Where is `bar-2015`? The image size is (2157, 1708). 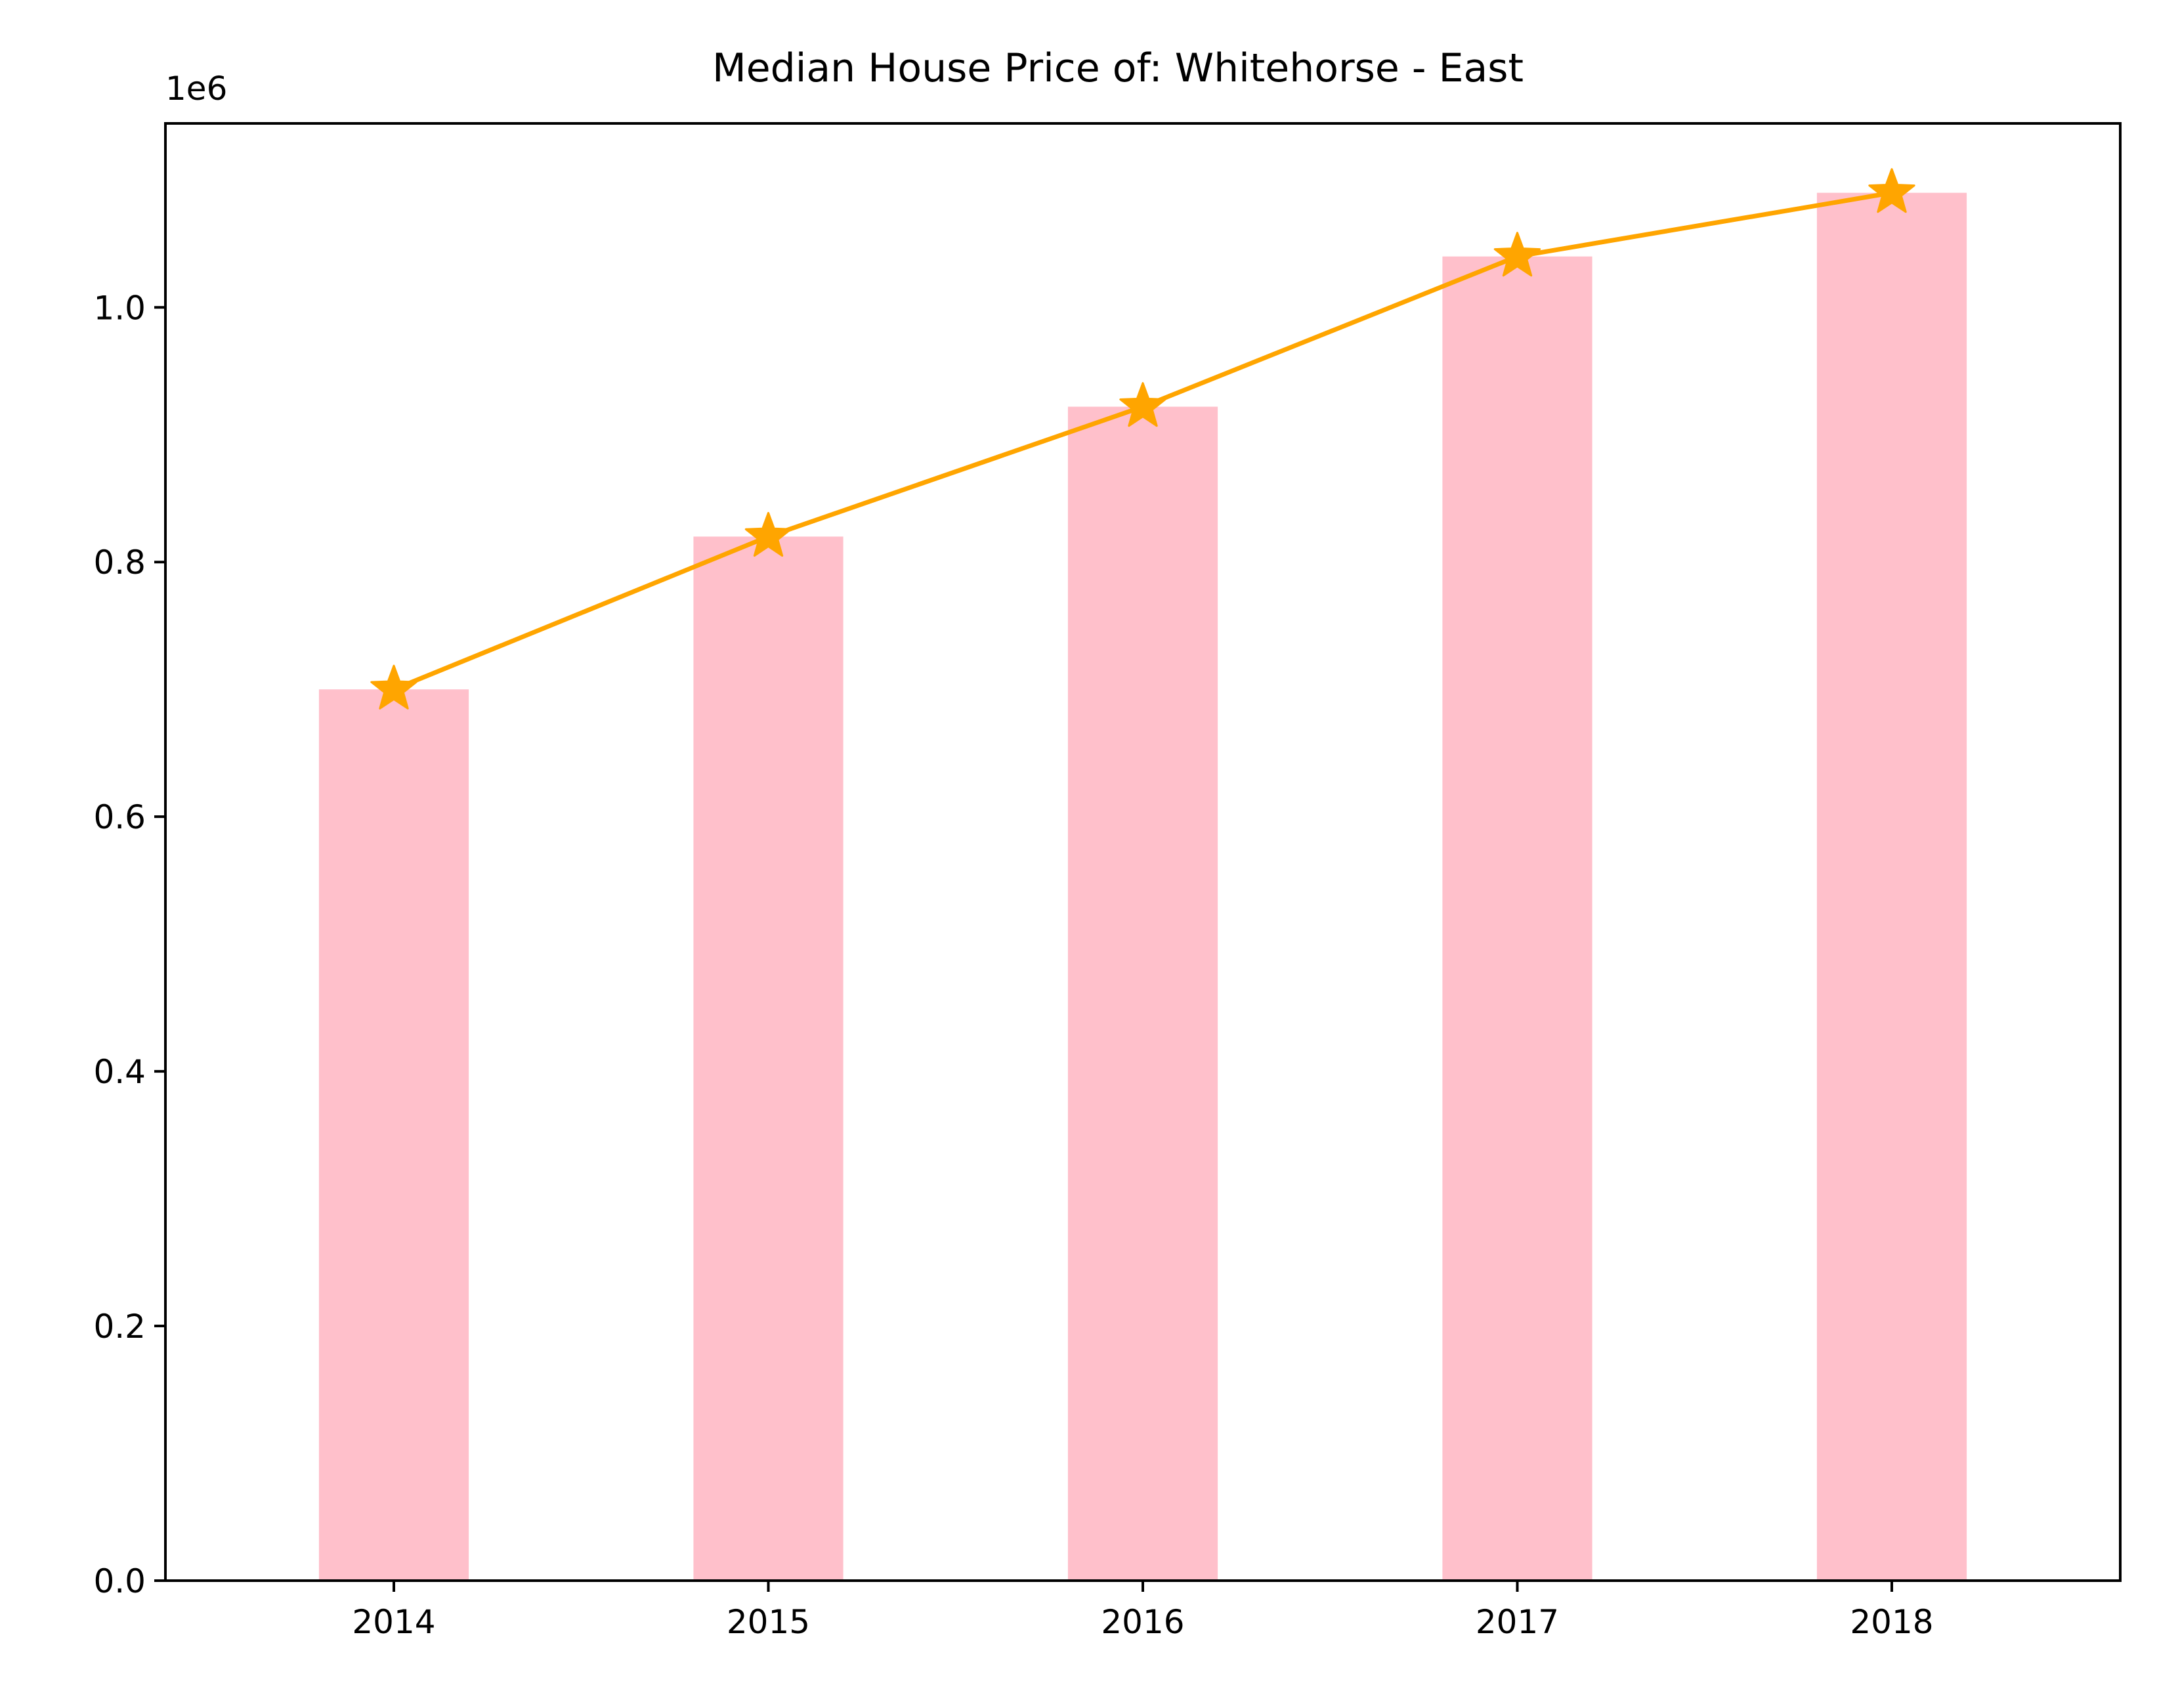 bar-2015 is located at coordinates (768, 1058).